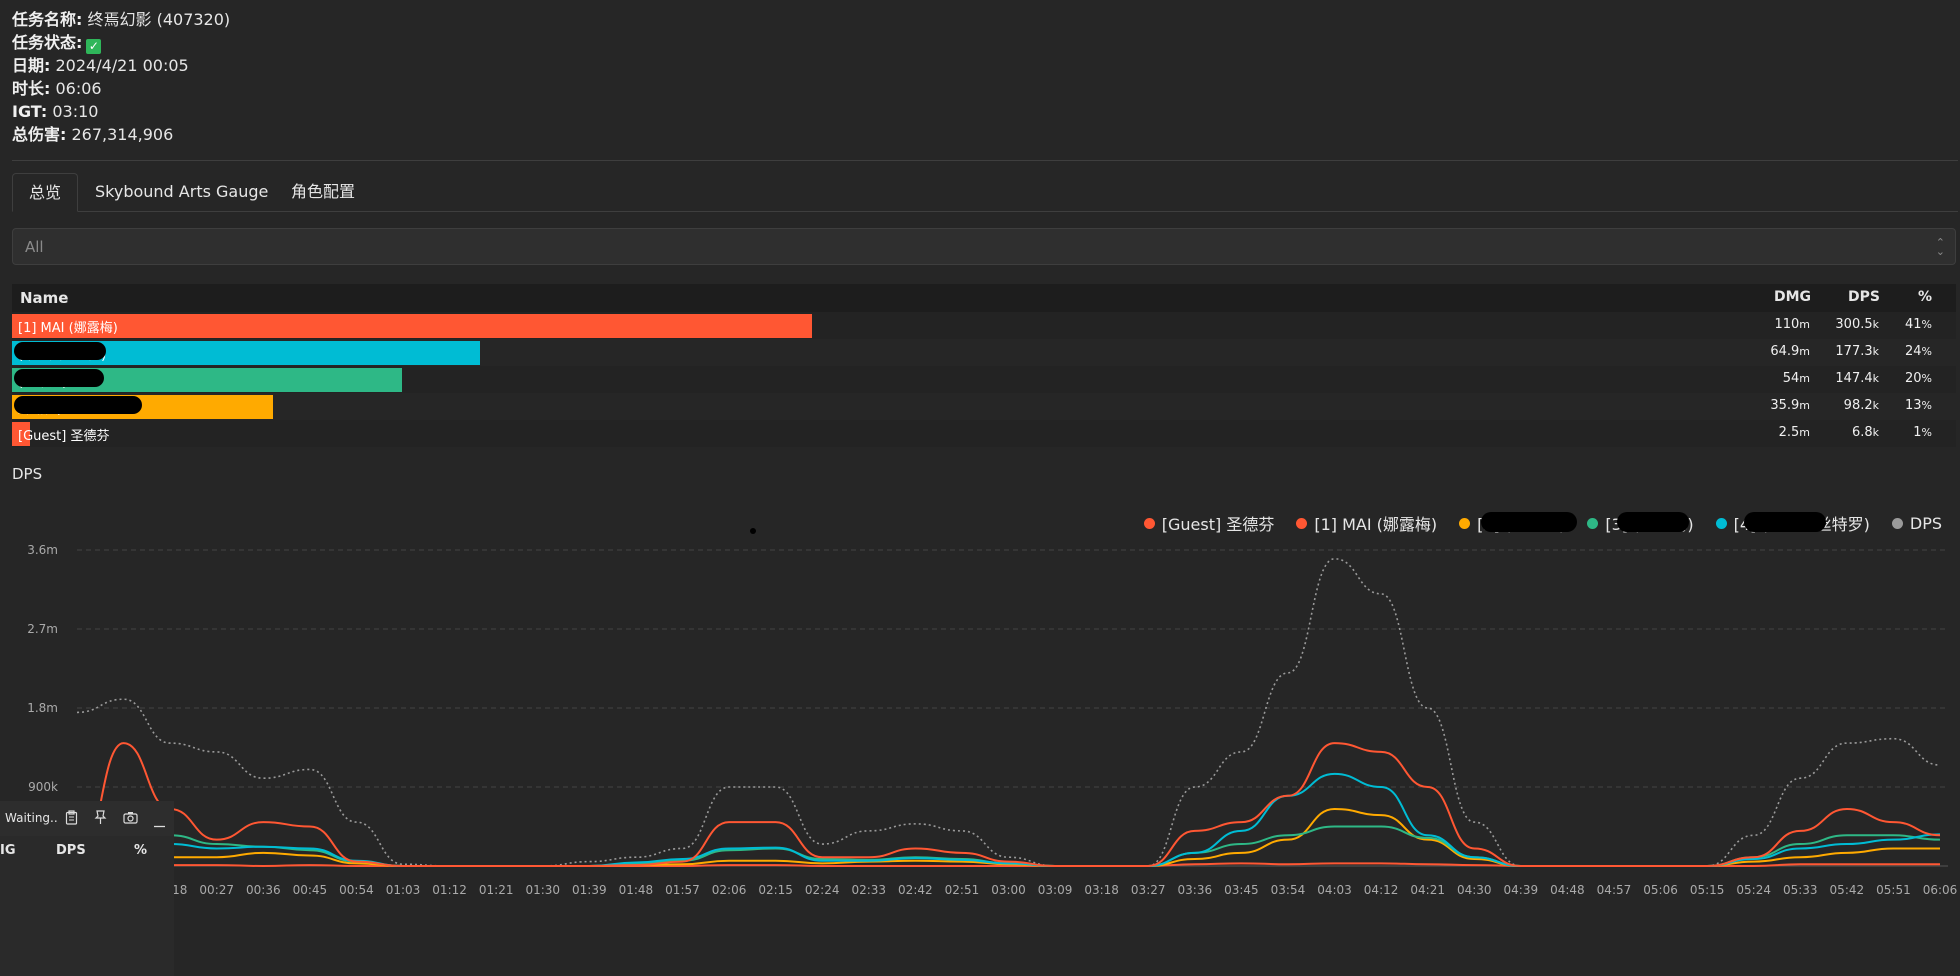 Image resolution: width=1960 pixels, height=976 pixels. What do you see at coordinates (496, 890) in the screenshot?
I see `x-tick-label: 01:21` at bounding box center [496, 890].